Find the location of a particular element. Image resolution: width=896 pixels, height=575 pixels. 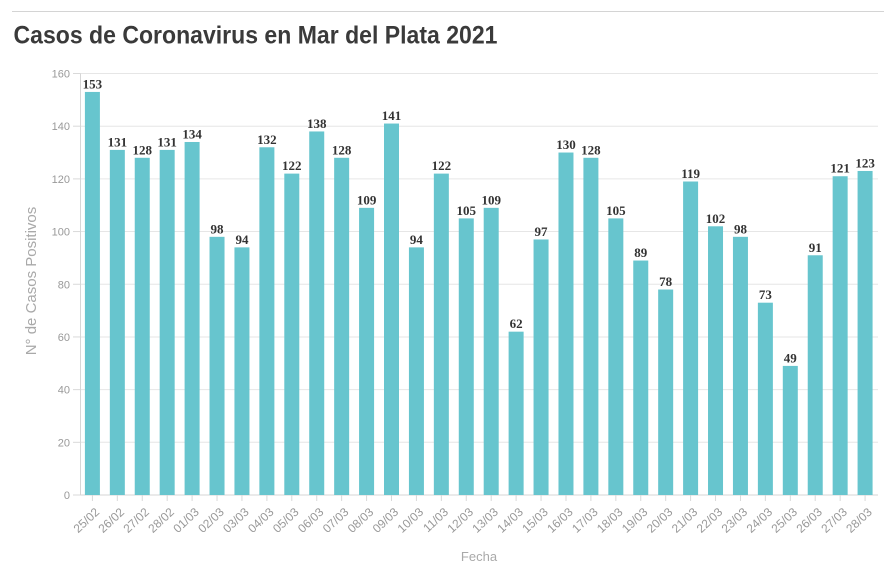

svg-text: 80 is located at coordinates (64, 285).